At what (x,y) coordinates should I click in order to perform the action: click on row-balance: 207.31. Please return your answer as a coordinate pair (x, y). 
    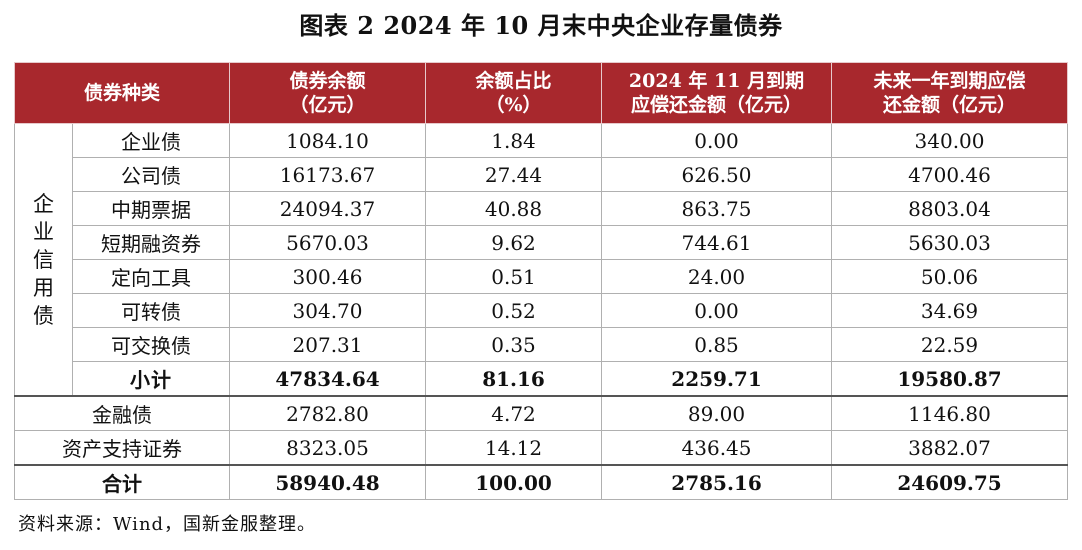
    Looking at the image, I should click on (328, 344).